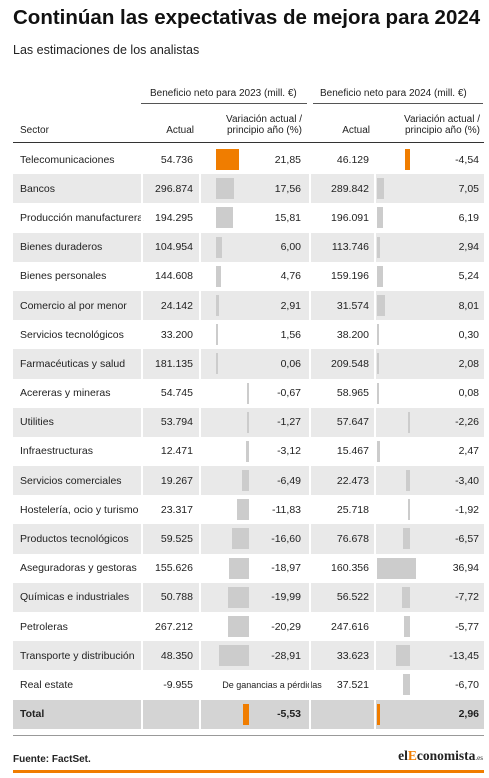 The width and height of the screenshot is (489, 778). I want to click on footer-rule, so click(248, 735).